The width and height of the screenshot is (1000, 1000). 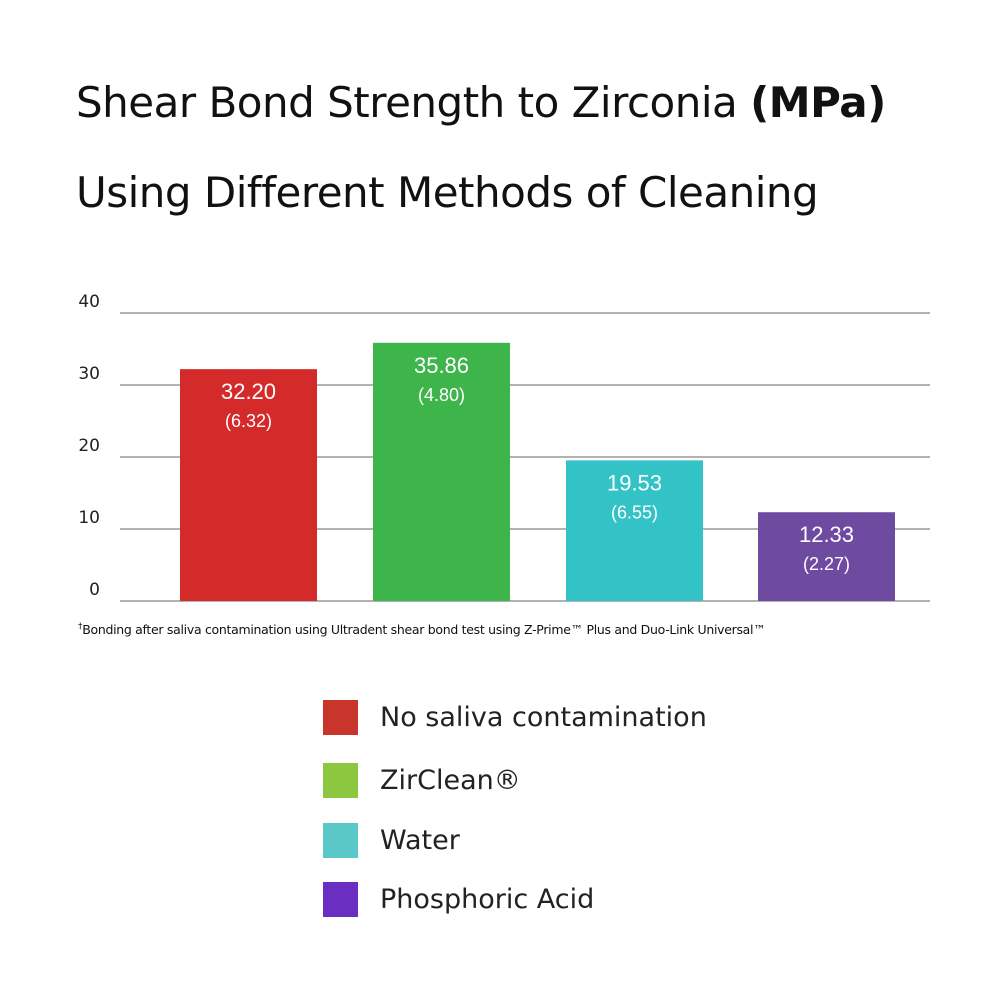 What do you see at coordinates (441, 395) in the screenshot?
I see `bar-sd-label: (4.80)` at bounding box center [441, 395].